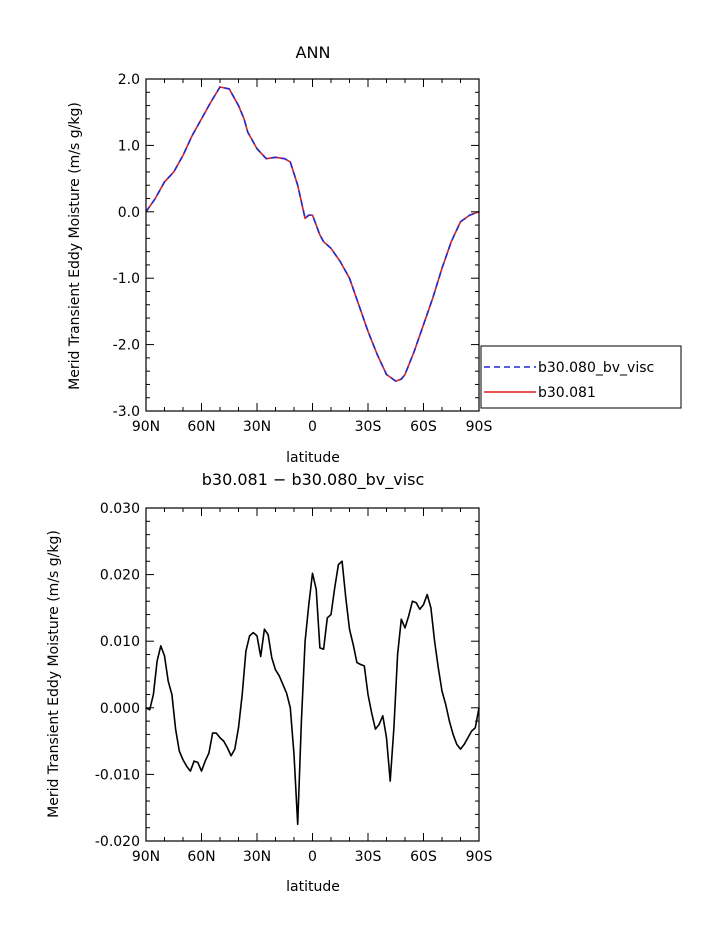 This screenshot has width=723, height=935. I want to click on top-y-tick-label: 2.0, so click(129, 80).